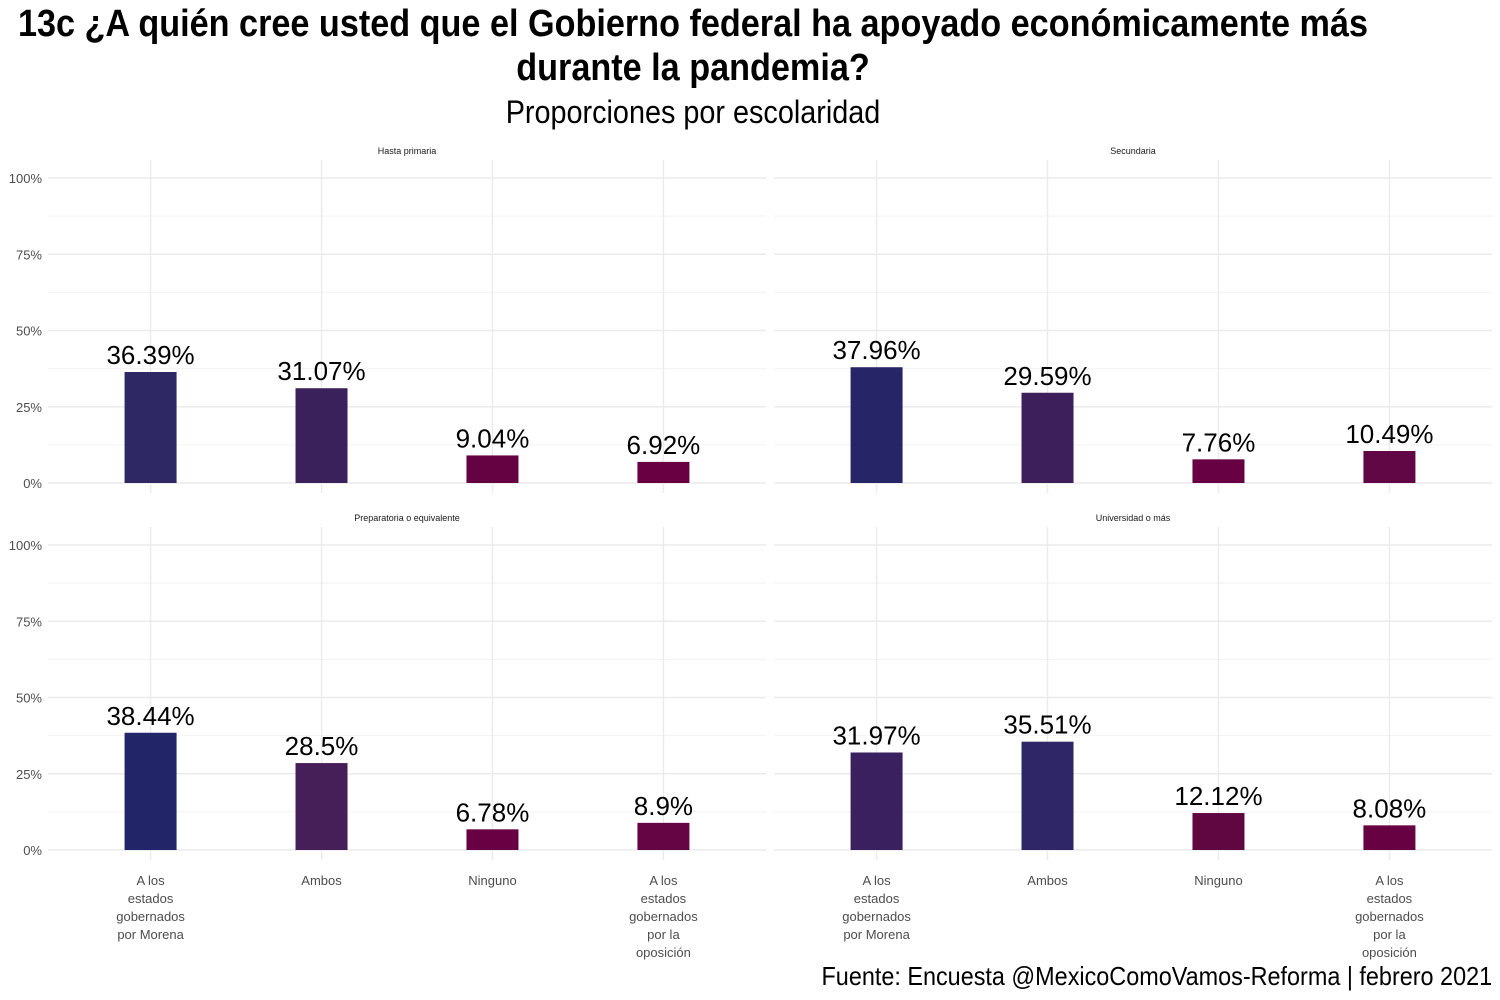 This screenshot has width=1500, height=1000. I want to click on value-label: 38.44%, so click(150, 716).